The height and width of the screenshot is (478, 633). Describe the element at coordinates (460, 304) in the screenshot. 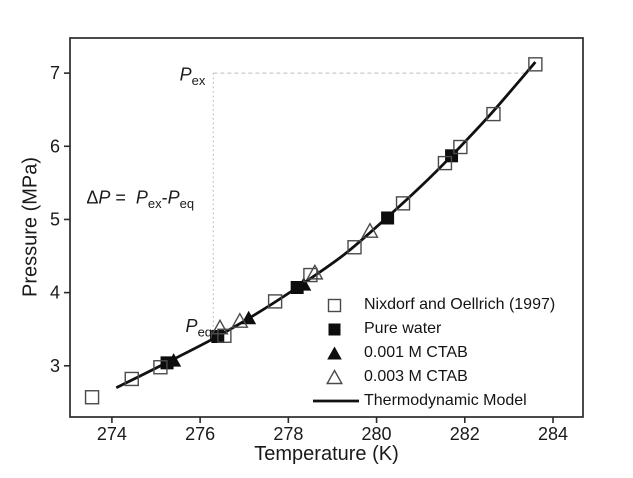

I see `legend-label: Nixdorf and Oellrich (1997)` at that location.